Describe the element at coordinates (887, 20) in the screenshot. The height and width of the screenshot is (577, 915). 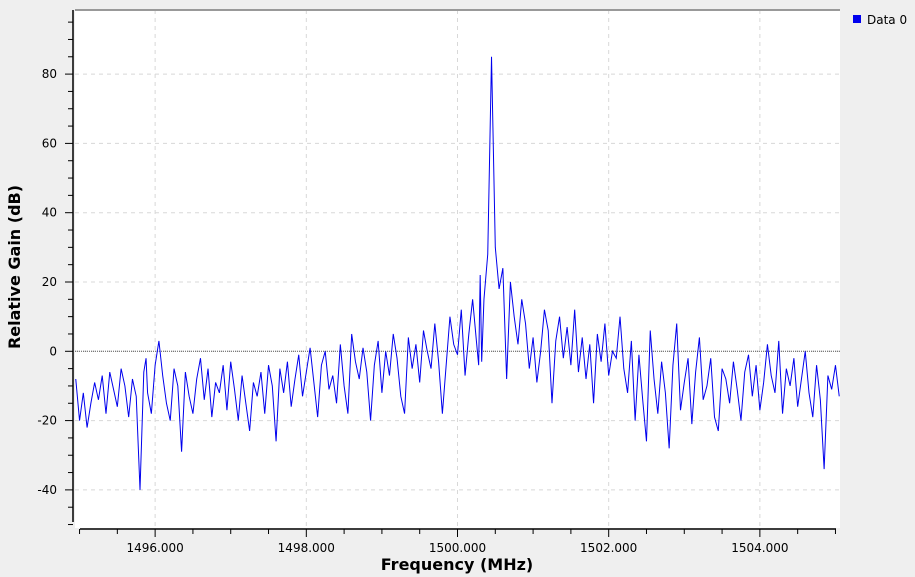
I see `legend-label-data-0: Data 0` at that location.